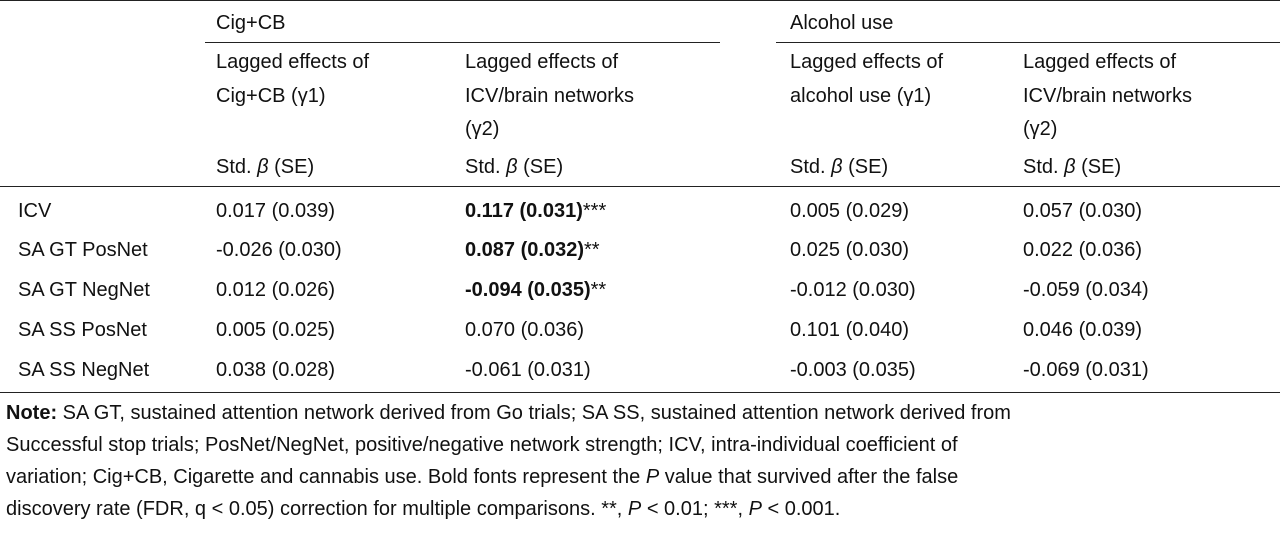 This screenshot has width=1280, height=533. I want to click on stat-header-c2: Std. β (SE), so click(514, 167).